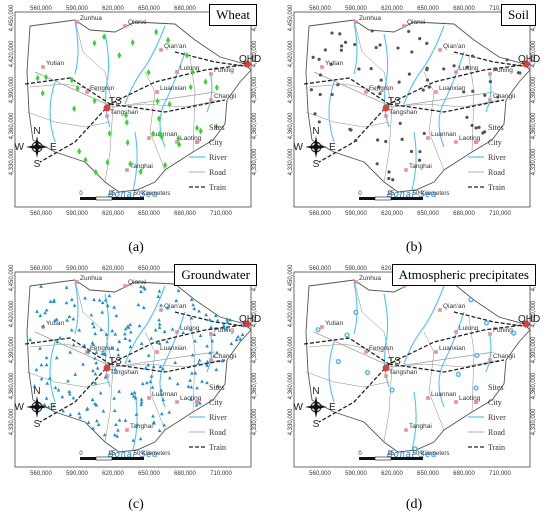 The height and width of the screenshot is (520, 550). I want to click on sea-label: Bohai Sea, so click(133, 194).